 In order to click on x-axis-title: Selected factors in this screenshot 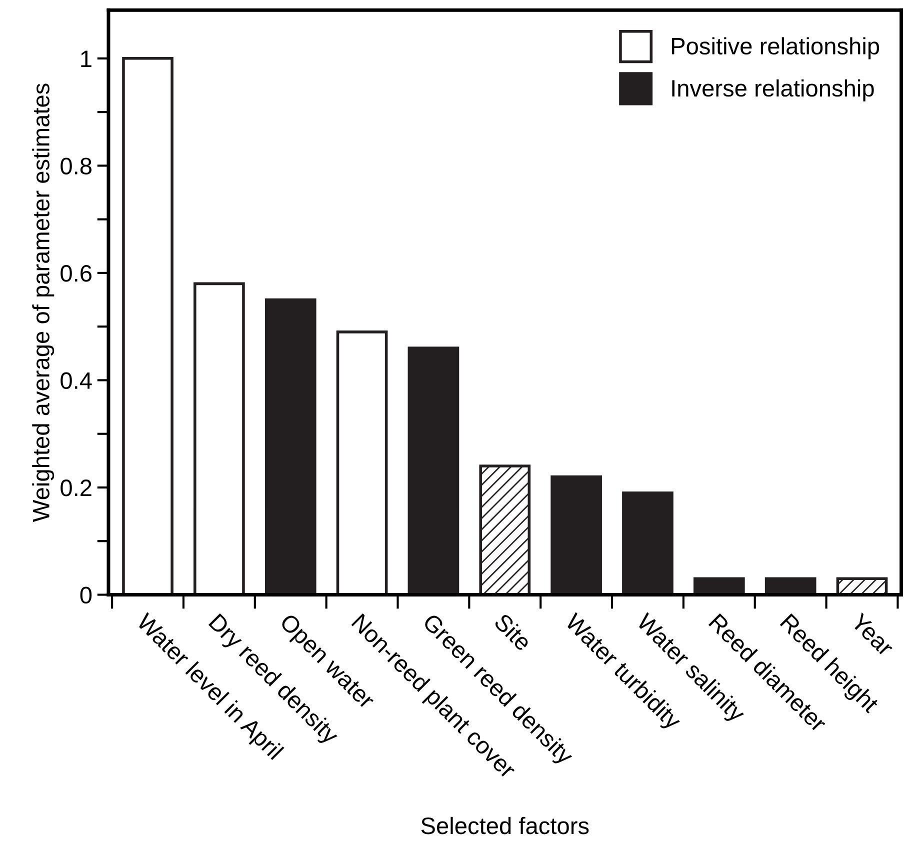, I will do `click(505, 825)`.